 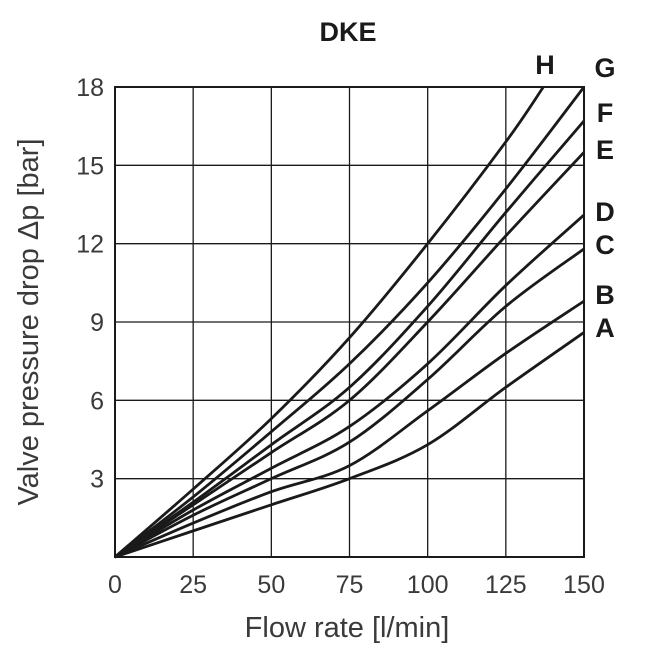 I want to click on y-tick-label: 6, so click(x=97, y=401).